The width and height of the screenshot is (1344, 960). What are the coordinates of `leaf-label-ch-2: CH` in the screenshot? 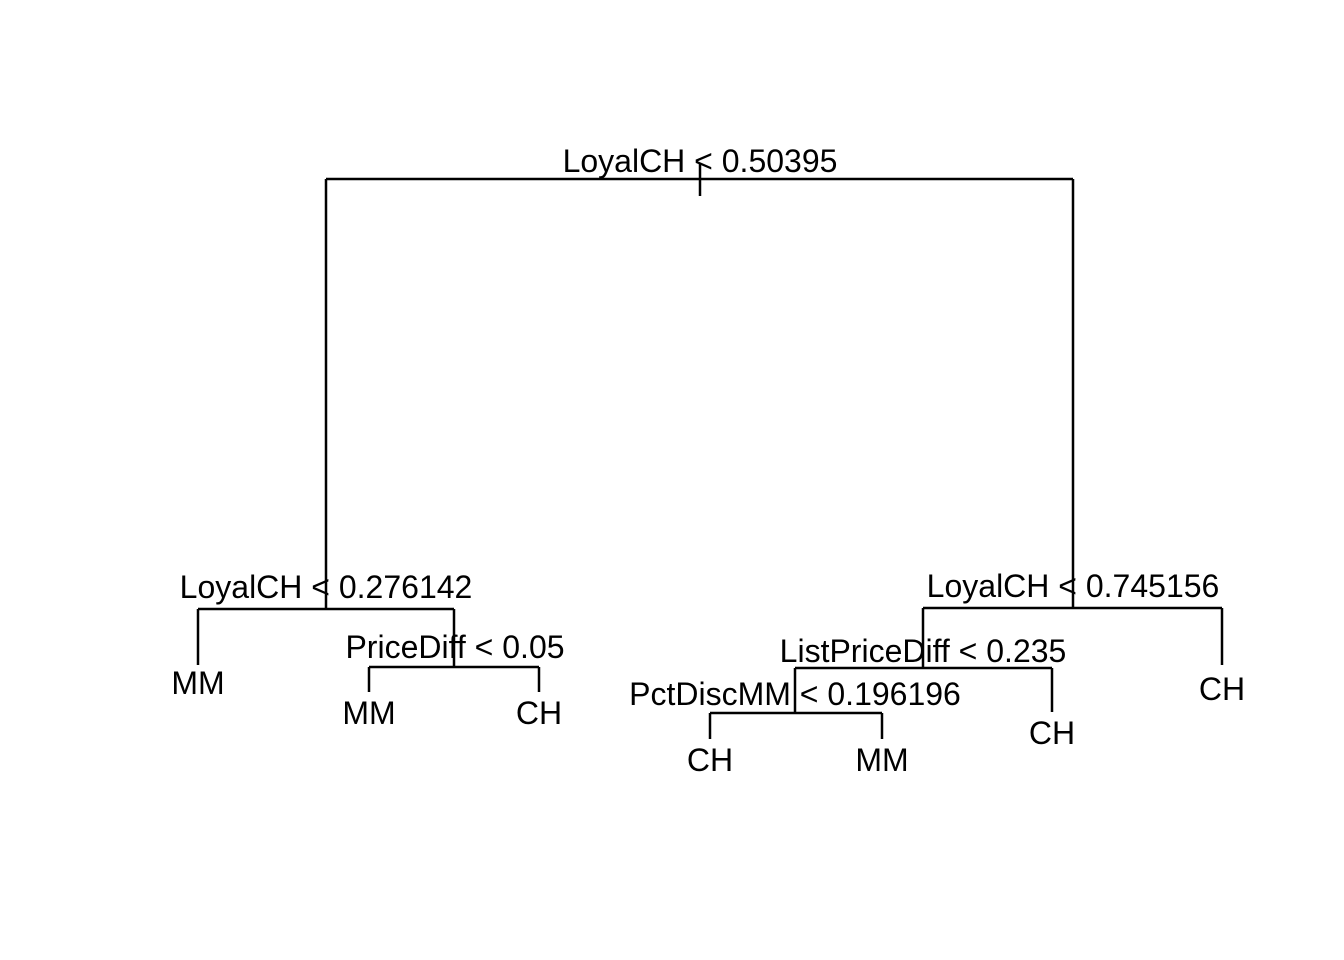 It's located at (710, 760).